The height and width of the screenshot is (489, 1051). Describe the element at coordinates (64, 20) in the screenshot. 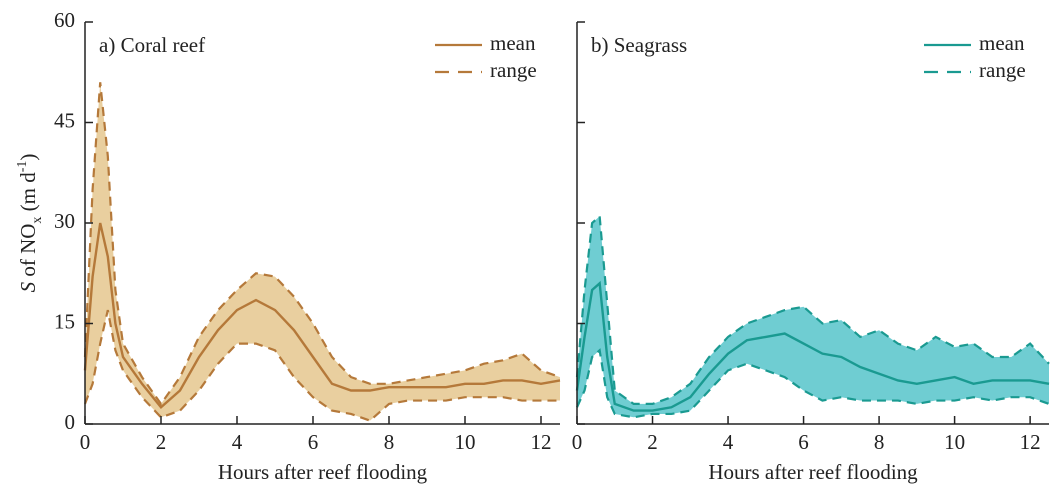

I see `y-tick-label: 60` at that location.